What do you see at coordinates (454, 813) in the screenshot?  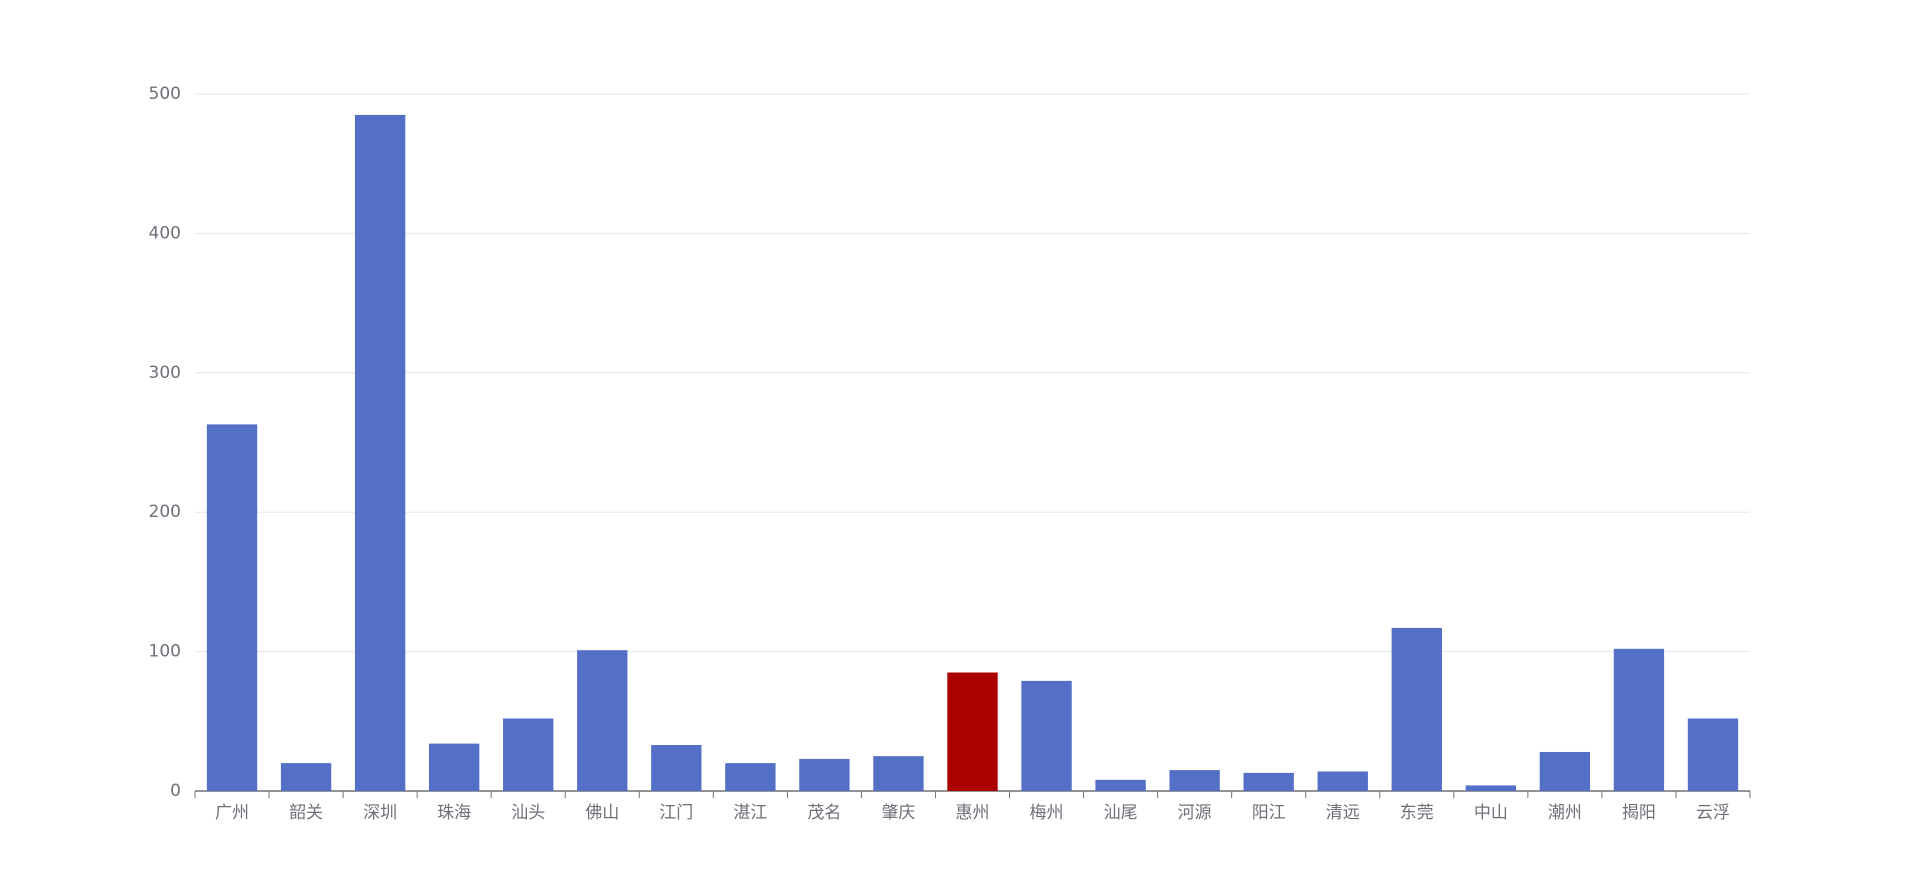 I see `x-tick-label: 珠海` at bounding box center [454, 813].